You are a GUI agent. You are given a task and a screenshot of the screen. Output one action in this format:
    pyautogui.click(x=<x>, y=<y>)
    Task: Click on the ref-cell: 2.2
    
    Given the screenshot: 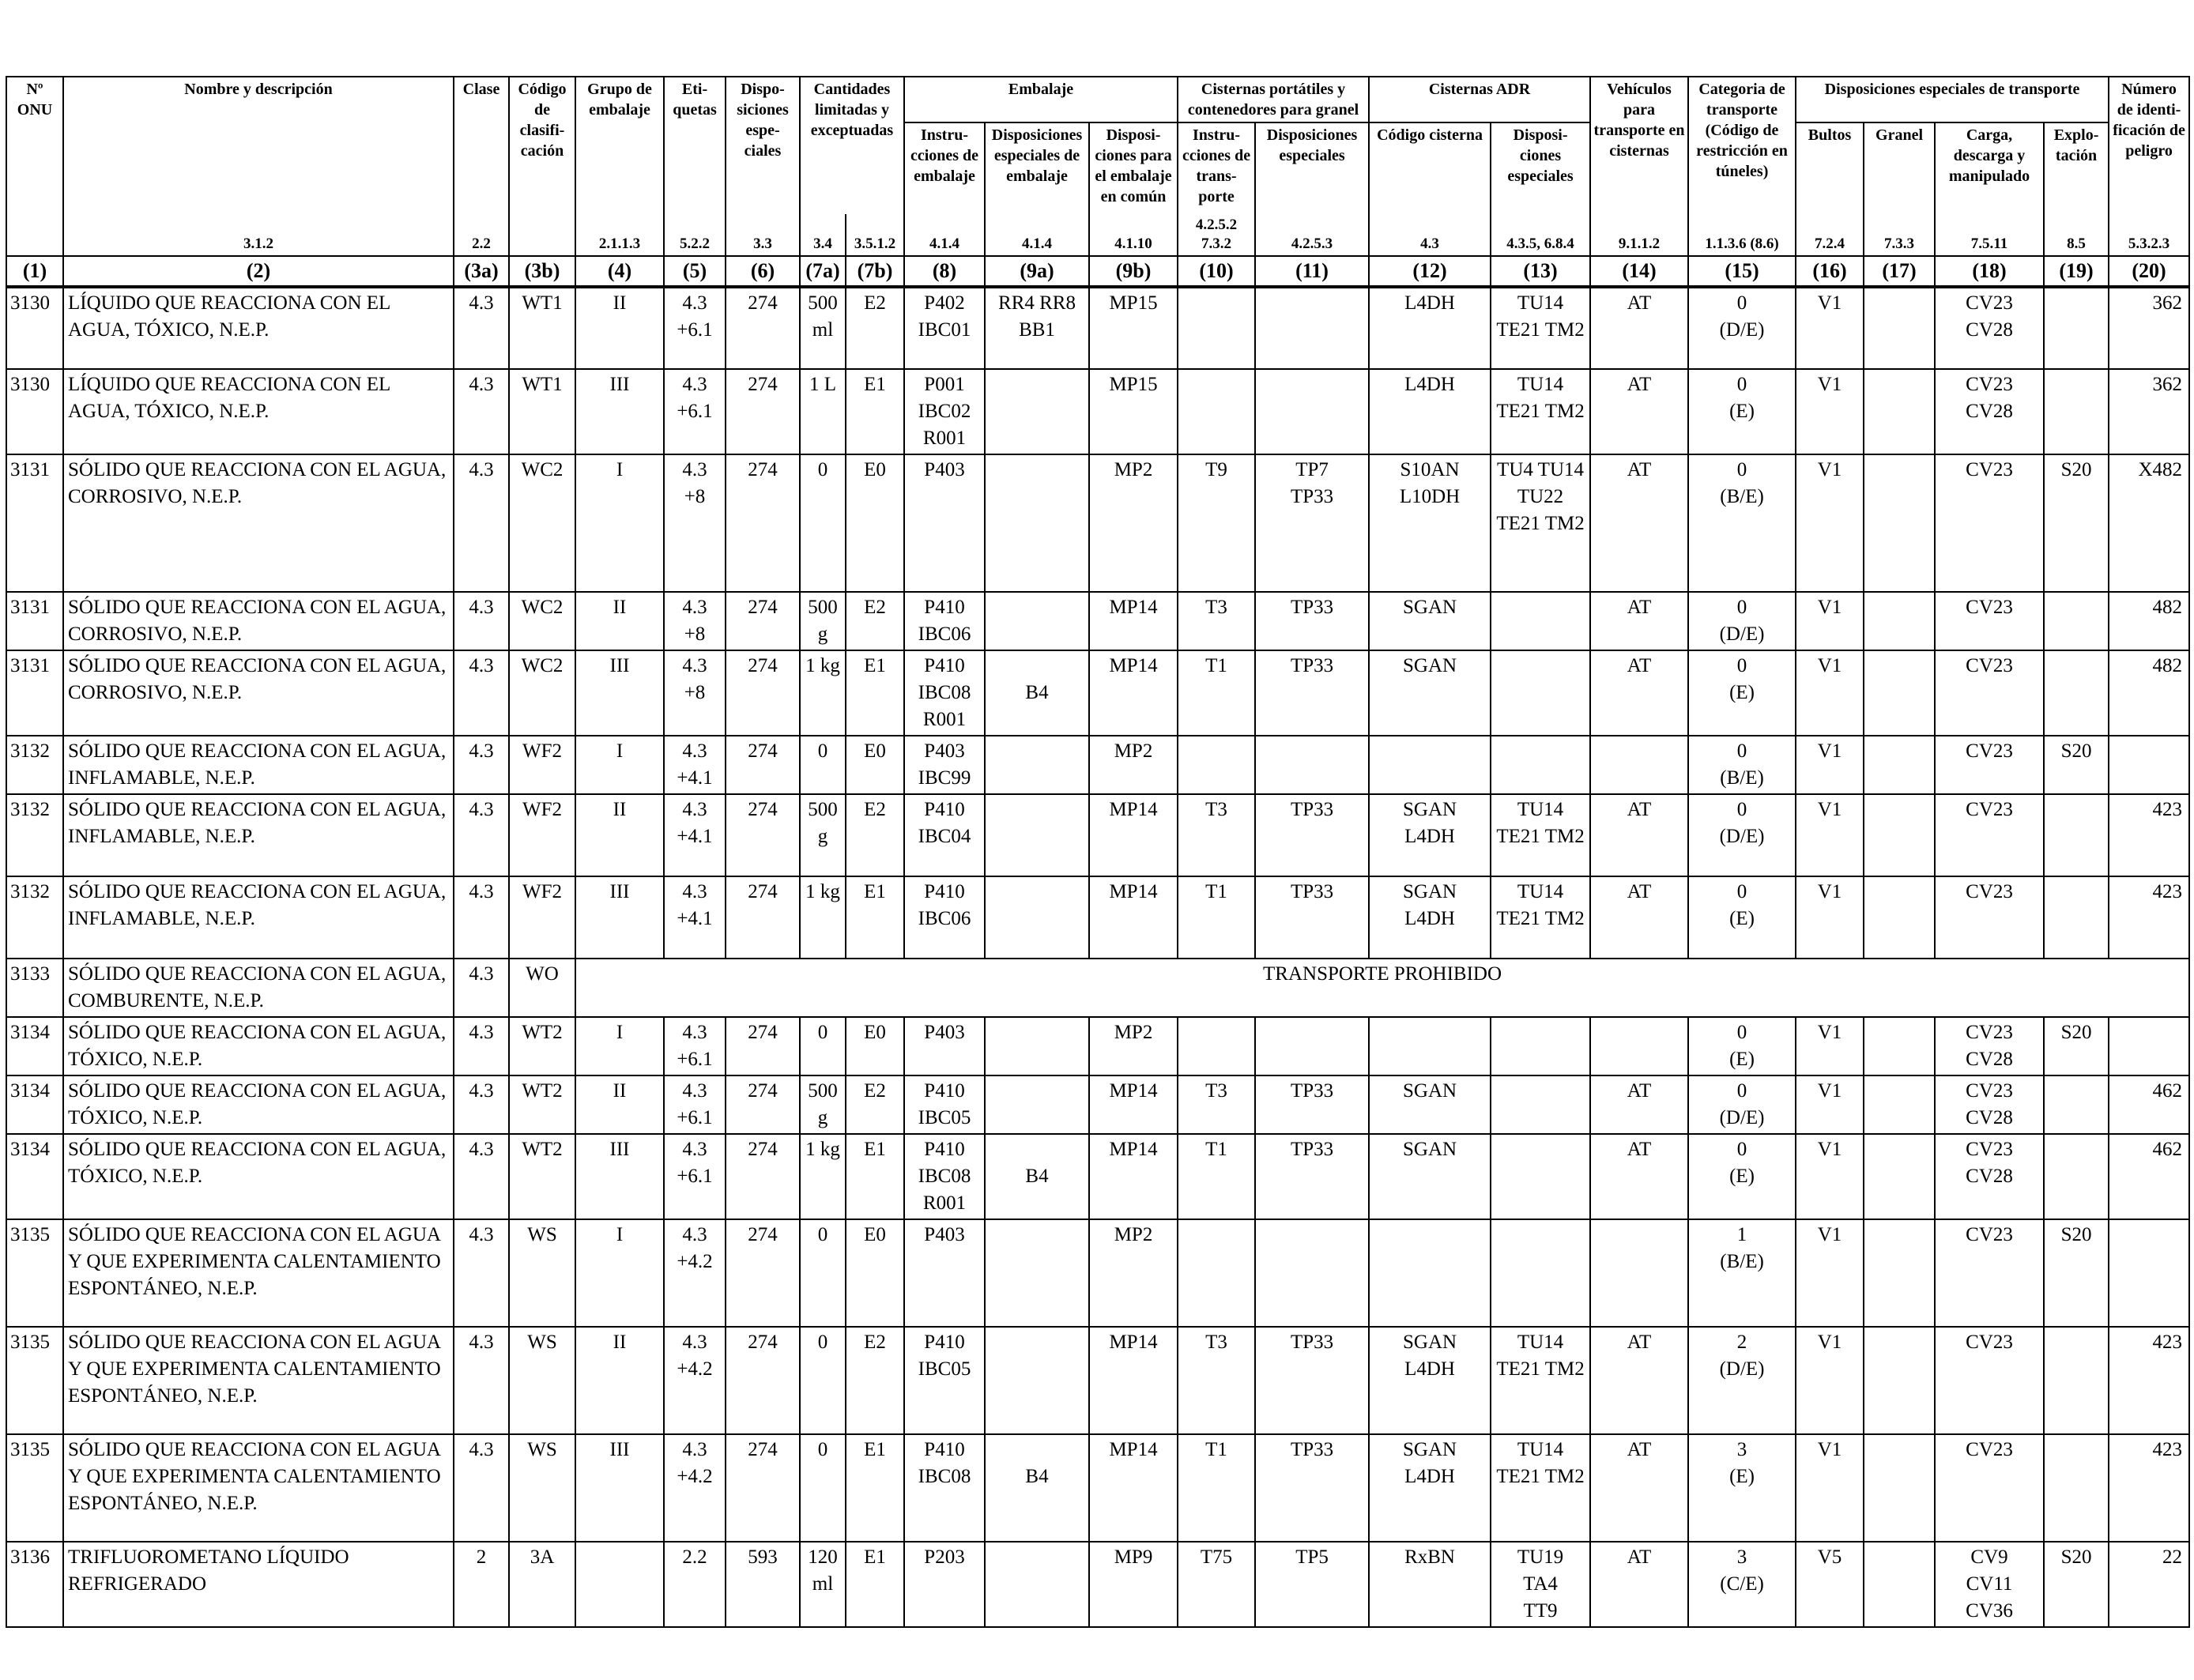 What is the action you would take?
    pyautogui.click(x=481, y=235)
    